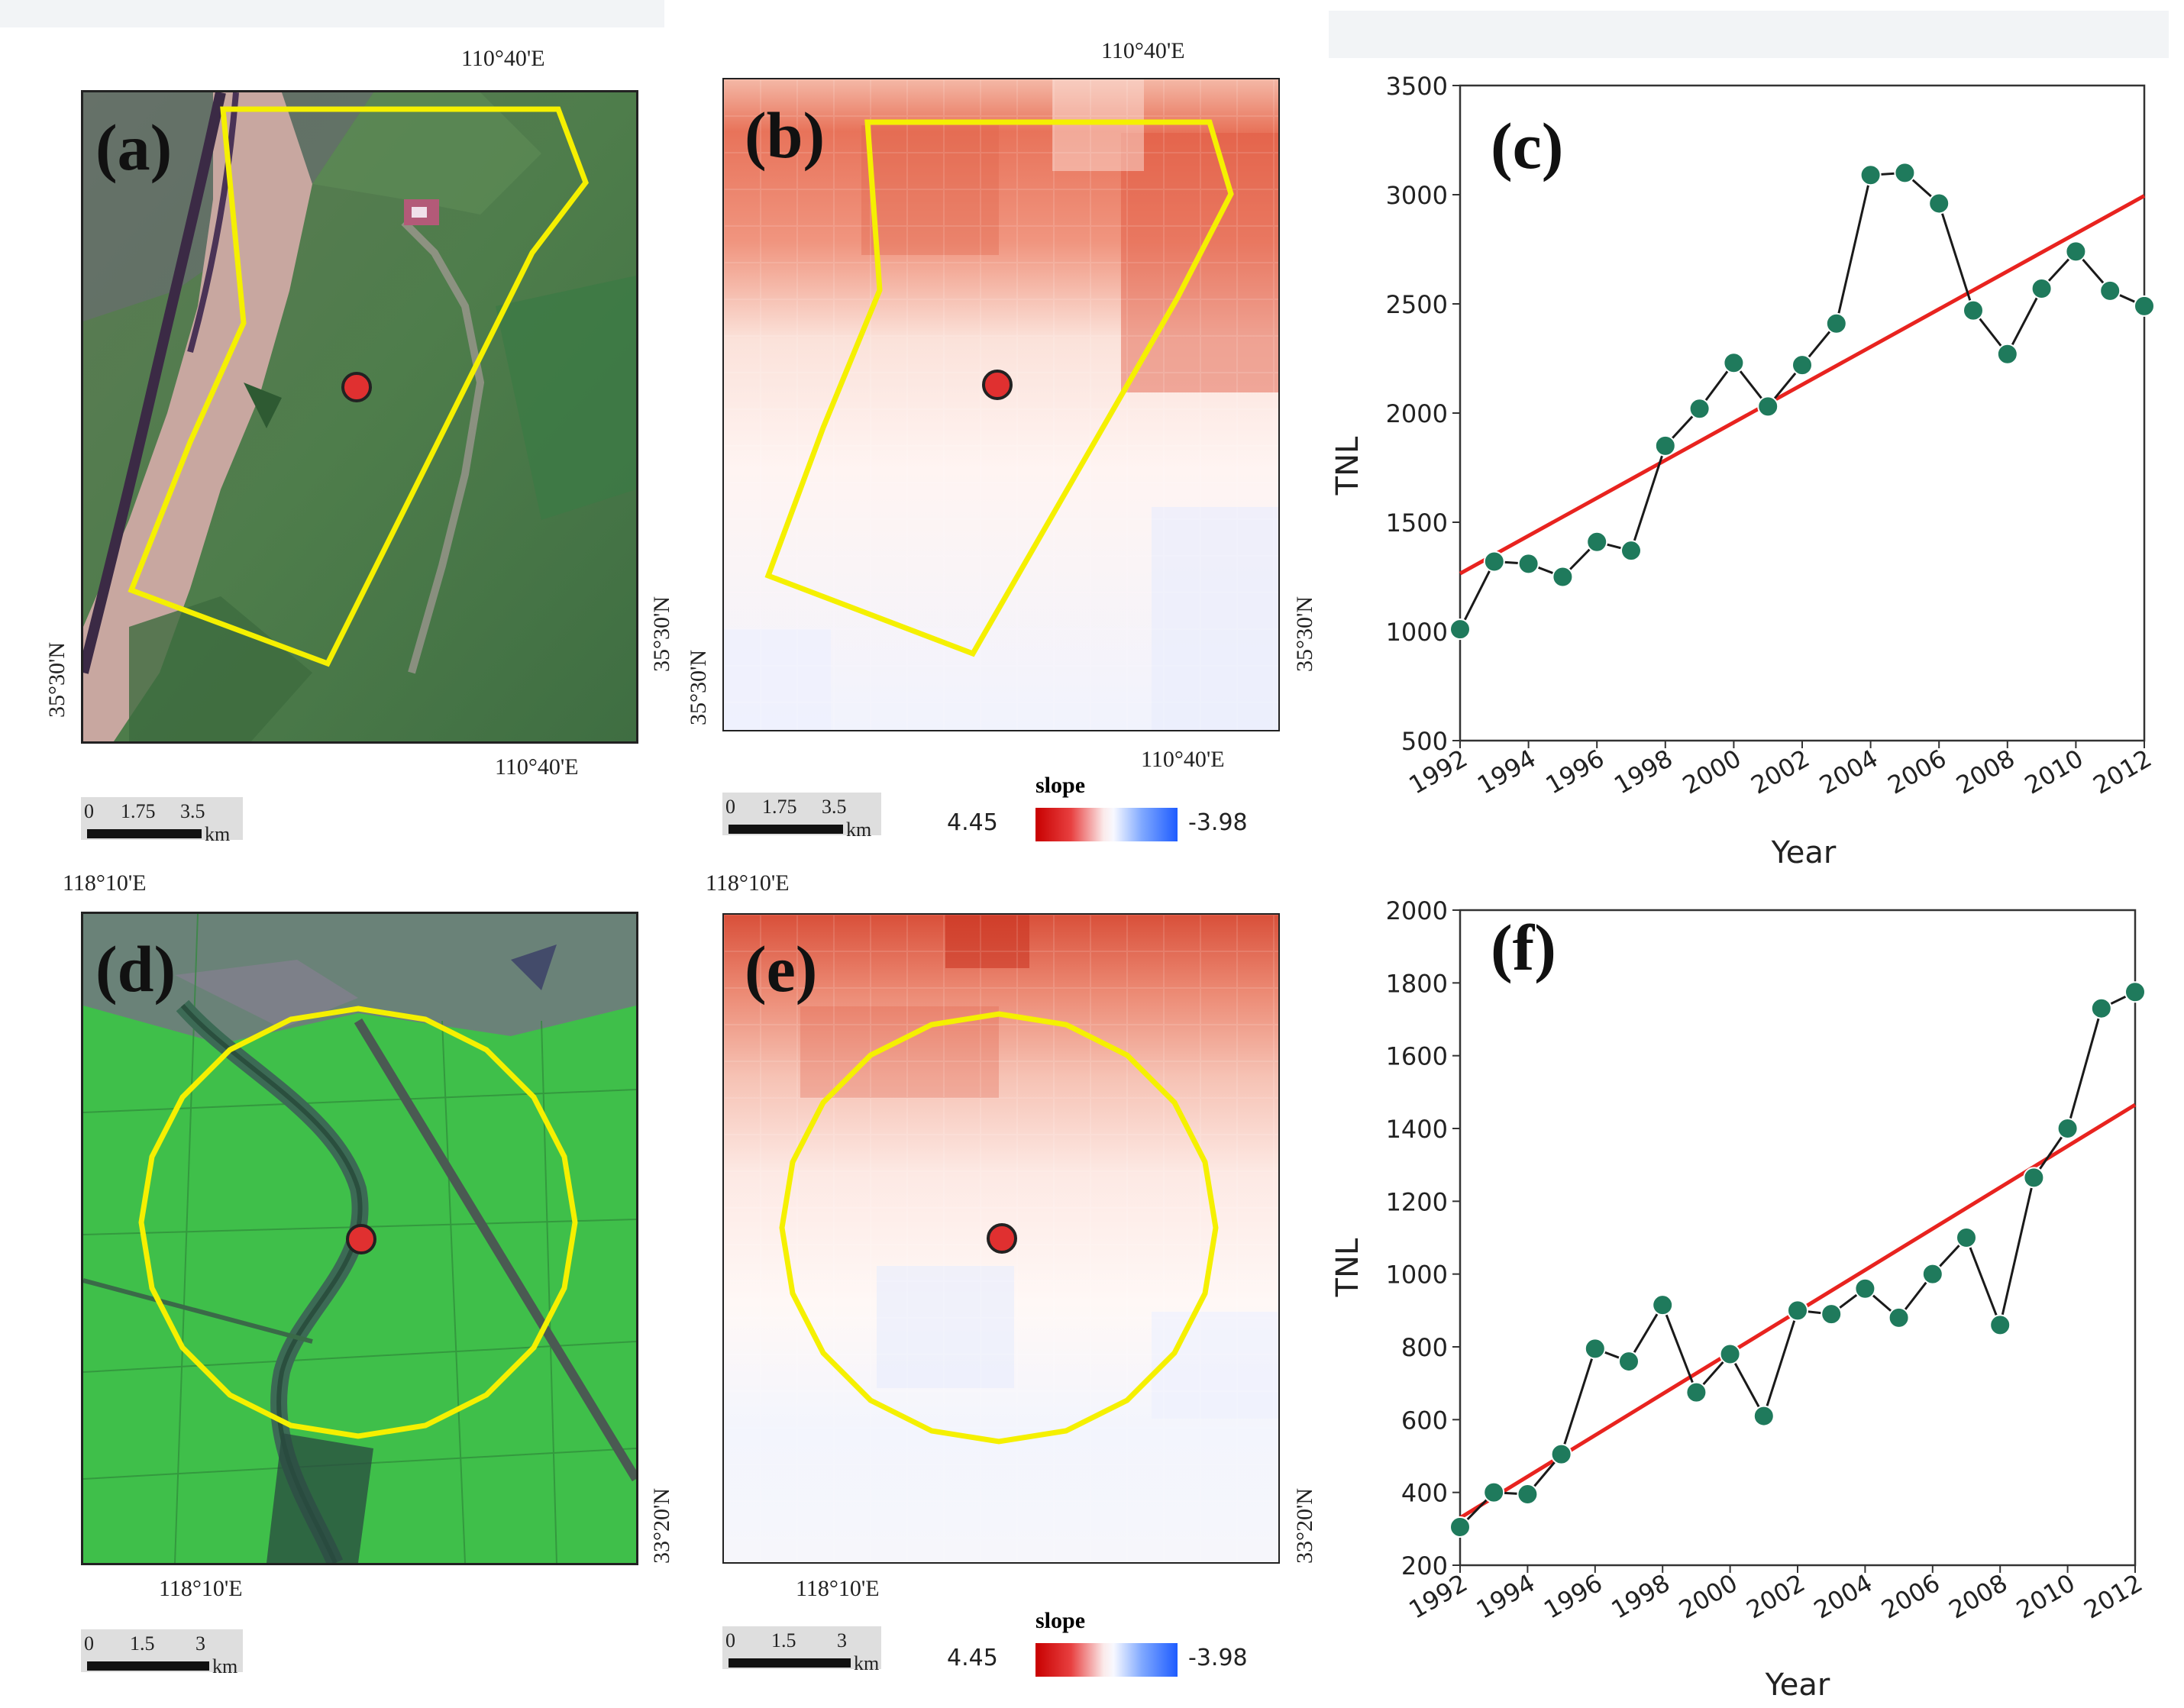  Describe the element at coordinates (1629, 1362) in the screenshot. I see `data-point-f-1997` at that location.